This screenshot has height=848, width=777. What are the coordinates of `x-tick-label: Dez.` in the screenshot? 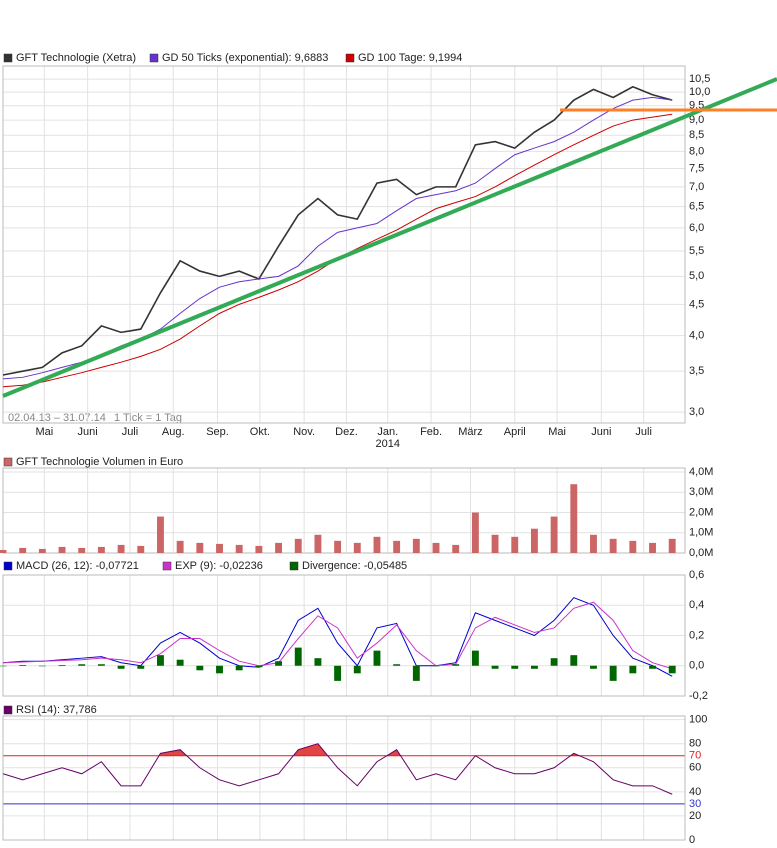 It's located at (346, 432).